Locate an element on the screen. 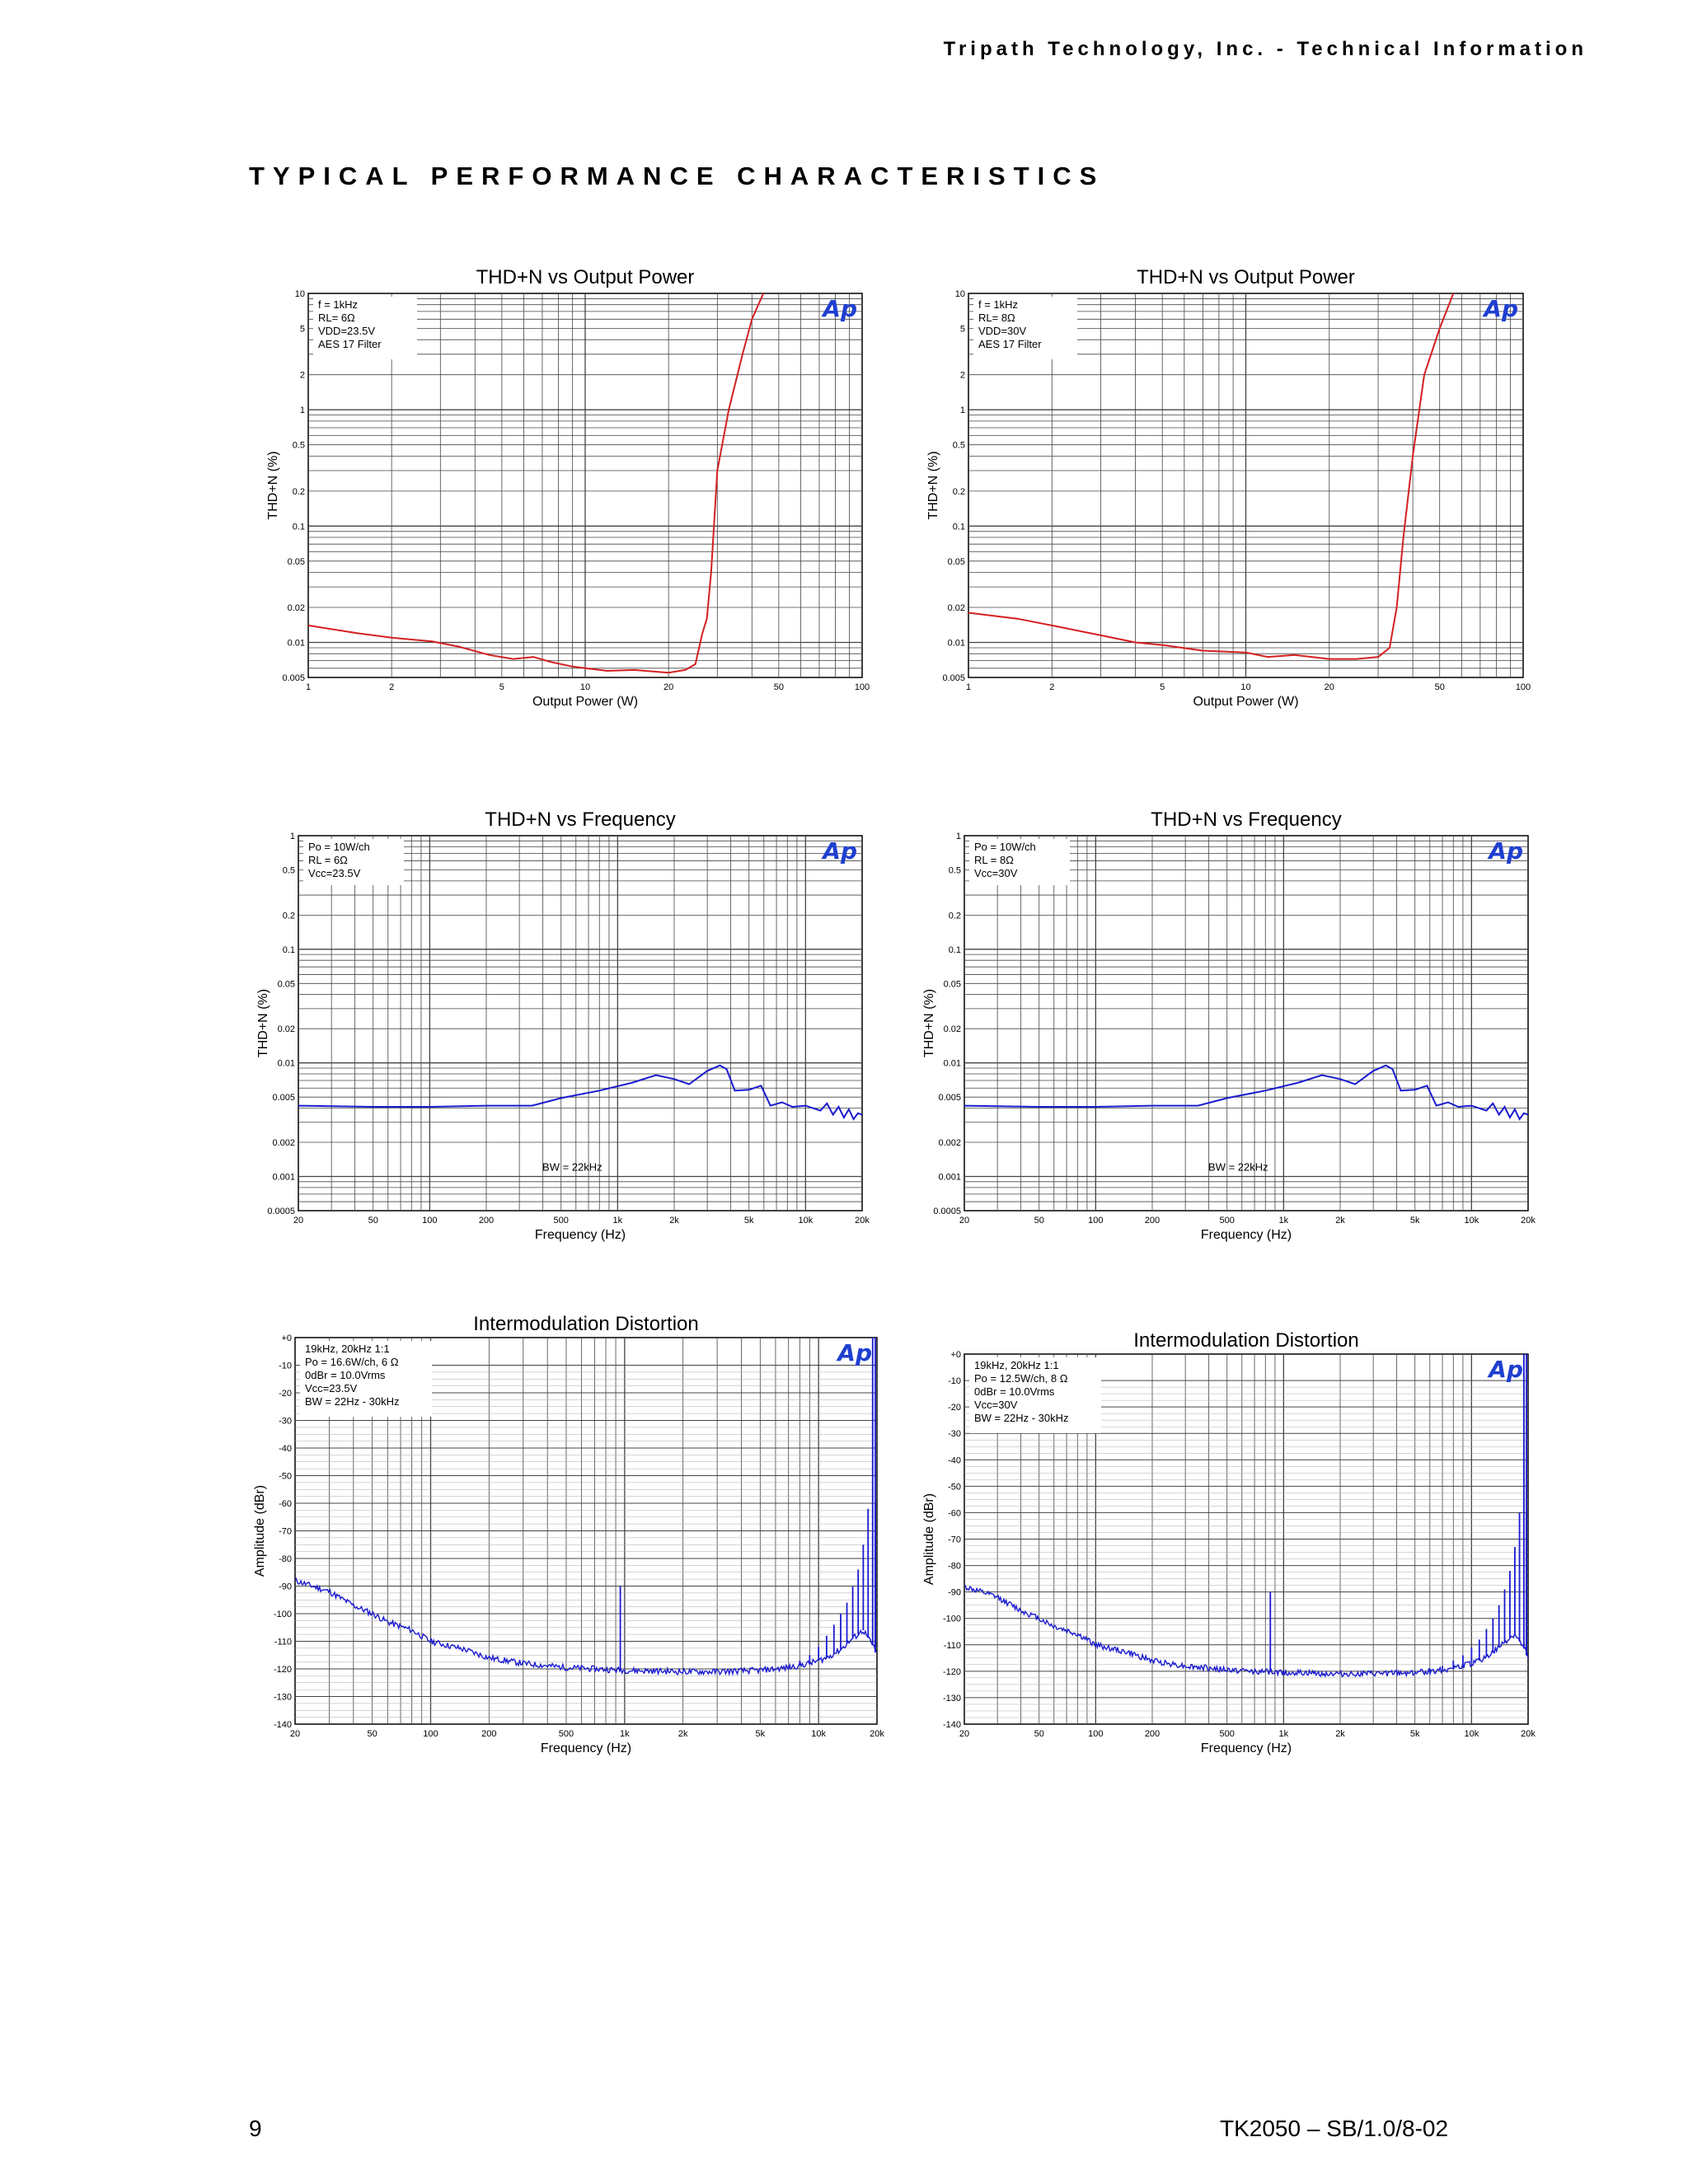 The image size is (1688, 2184). y-tick-label: -120 is located at coordinates (952, 1672).